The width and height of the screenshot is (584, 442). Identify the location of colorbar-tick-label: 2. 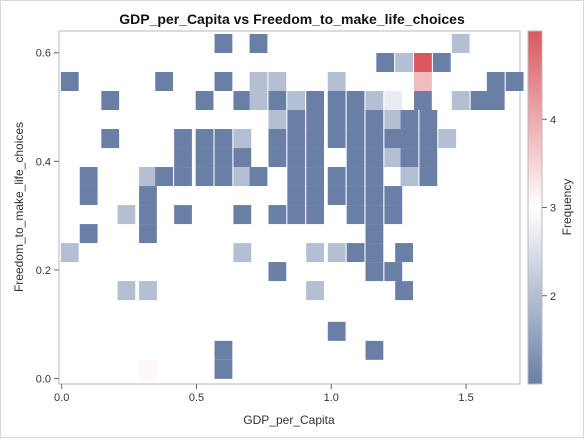
(553, 297).